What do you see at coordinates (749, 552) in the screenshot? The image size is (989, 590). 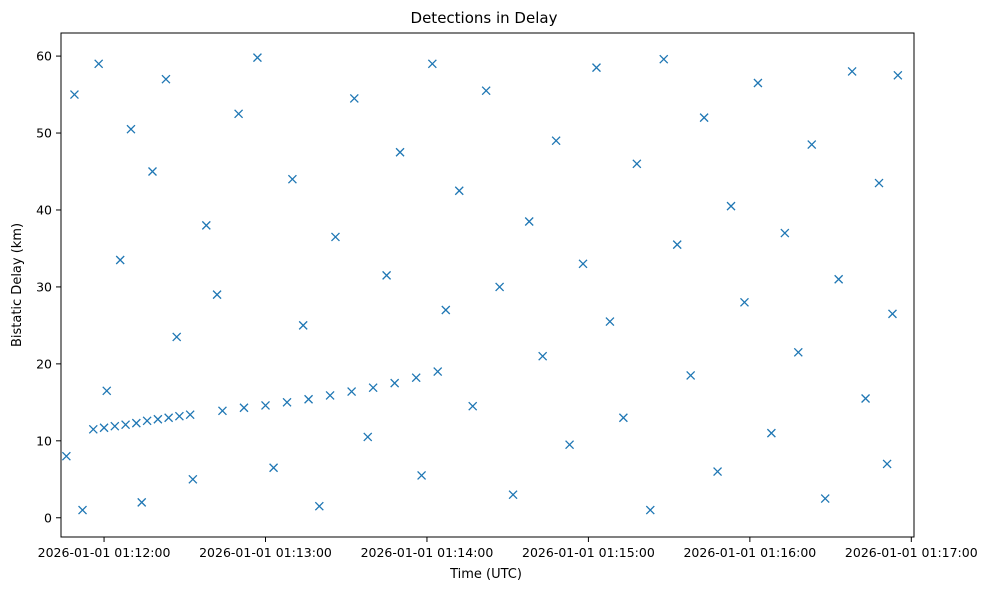 I see `x-tick-label: 2026-01-01 01:16:00` at bounding box center [749, 552].